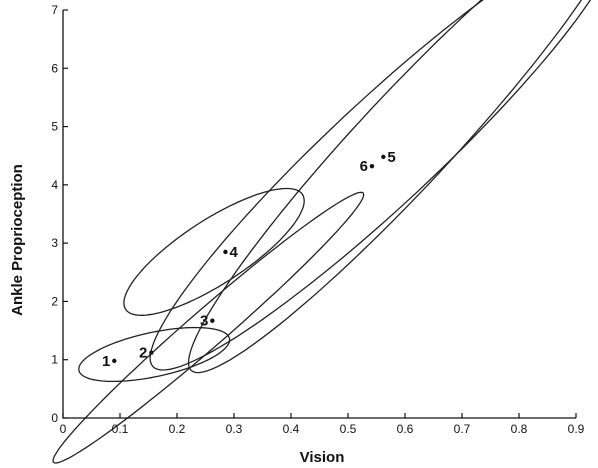 This screenshot has width=598, height=468. What do you see at coordinates (391, 157) in the screenshot?
I see `point-label-5: 5` at bounding box center [391, 157].